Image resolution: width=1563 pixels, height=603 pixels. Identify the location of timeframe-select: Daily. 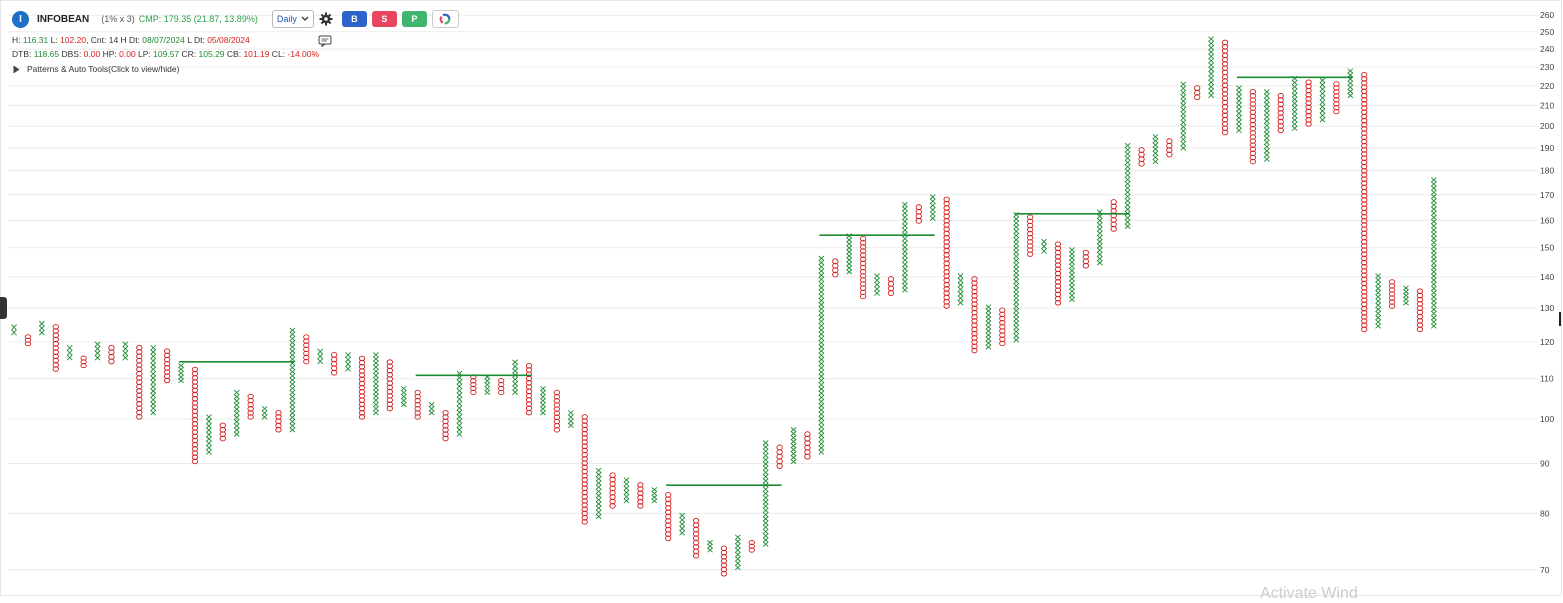
(292, 19).